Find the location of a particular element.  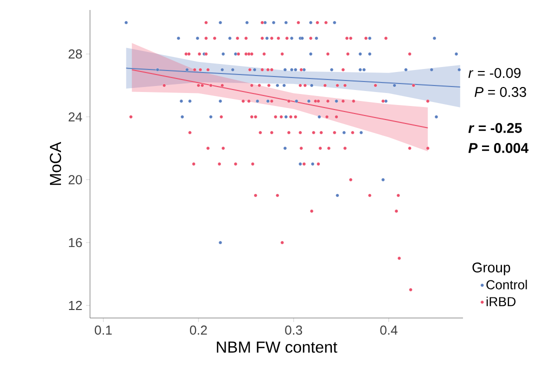

text: r = -0.25 is located at coordinates (495, 128).